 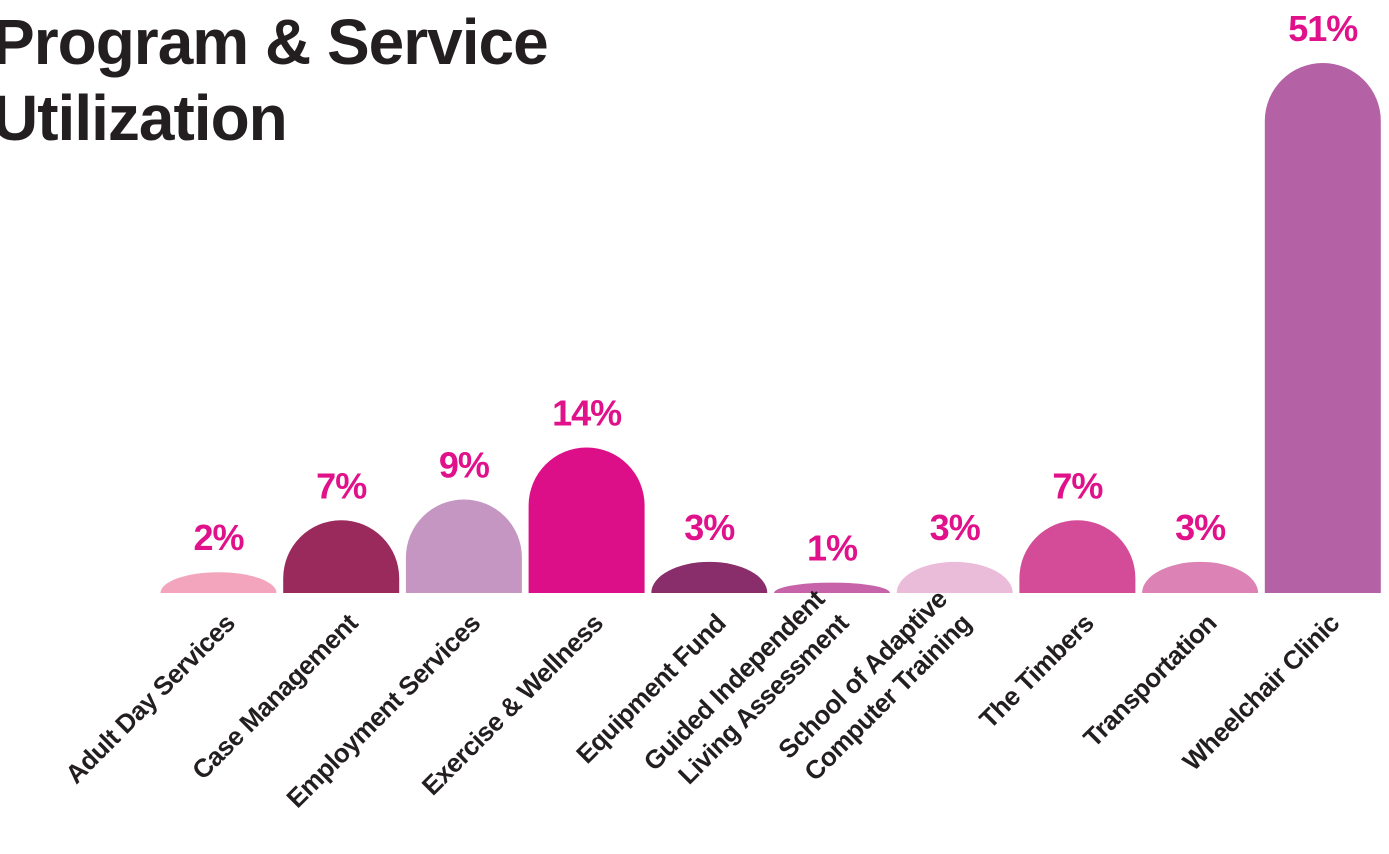 I want to click on bar-exercise-and-wellness, so click(x=586, y=520).